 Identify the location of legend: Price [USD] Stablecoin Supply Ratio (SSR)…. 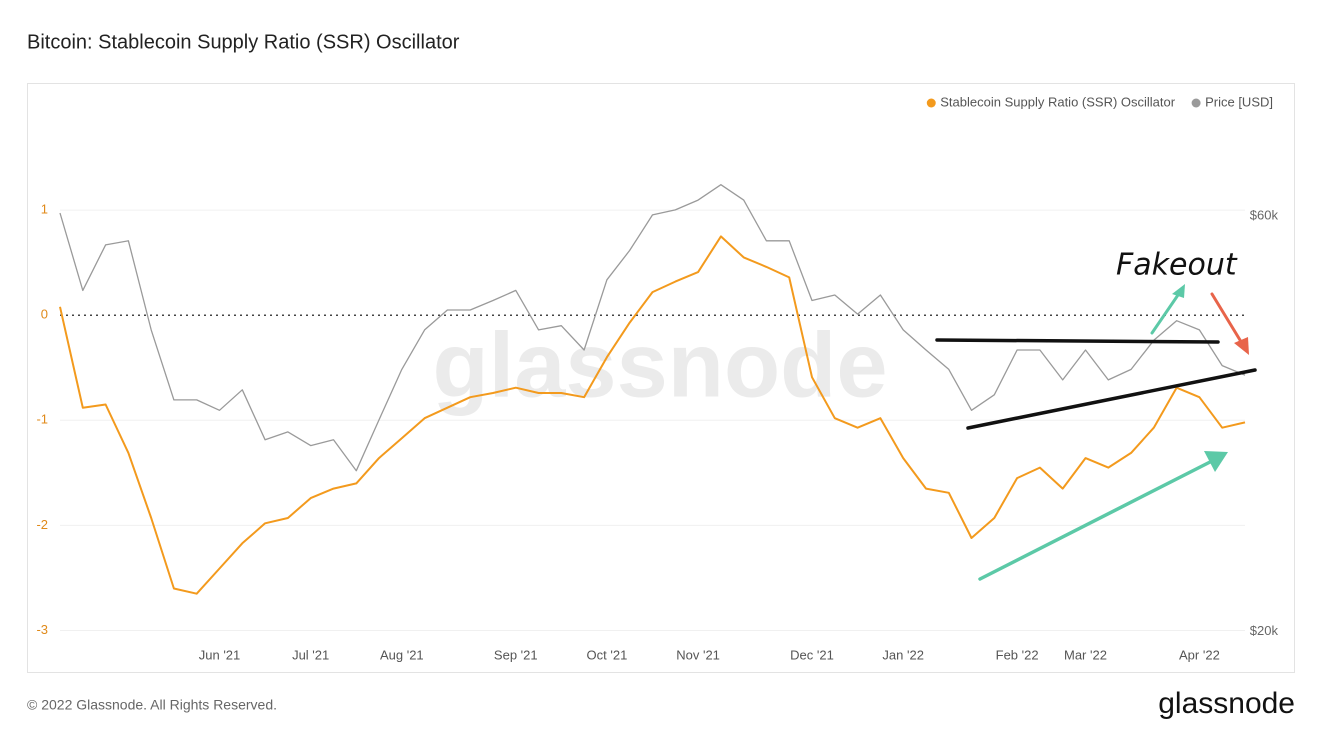
(1099, 101).